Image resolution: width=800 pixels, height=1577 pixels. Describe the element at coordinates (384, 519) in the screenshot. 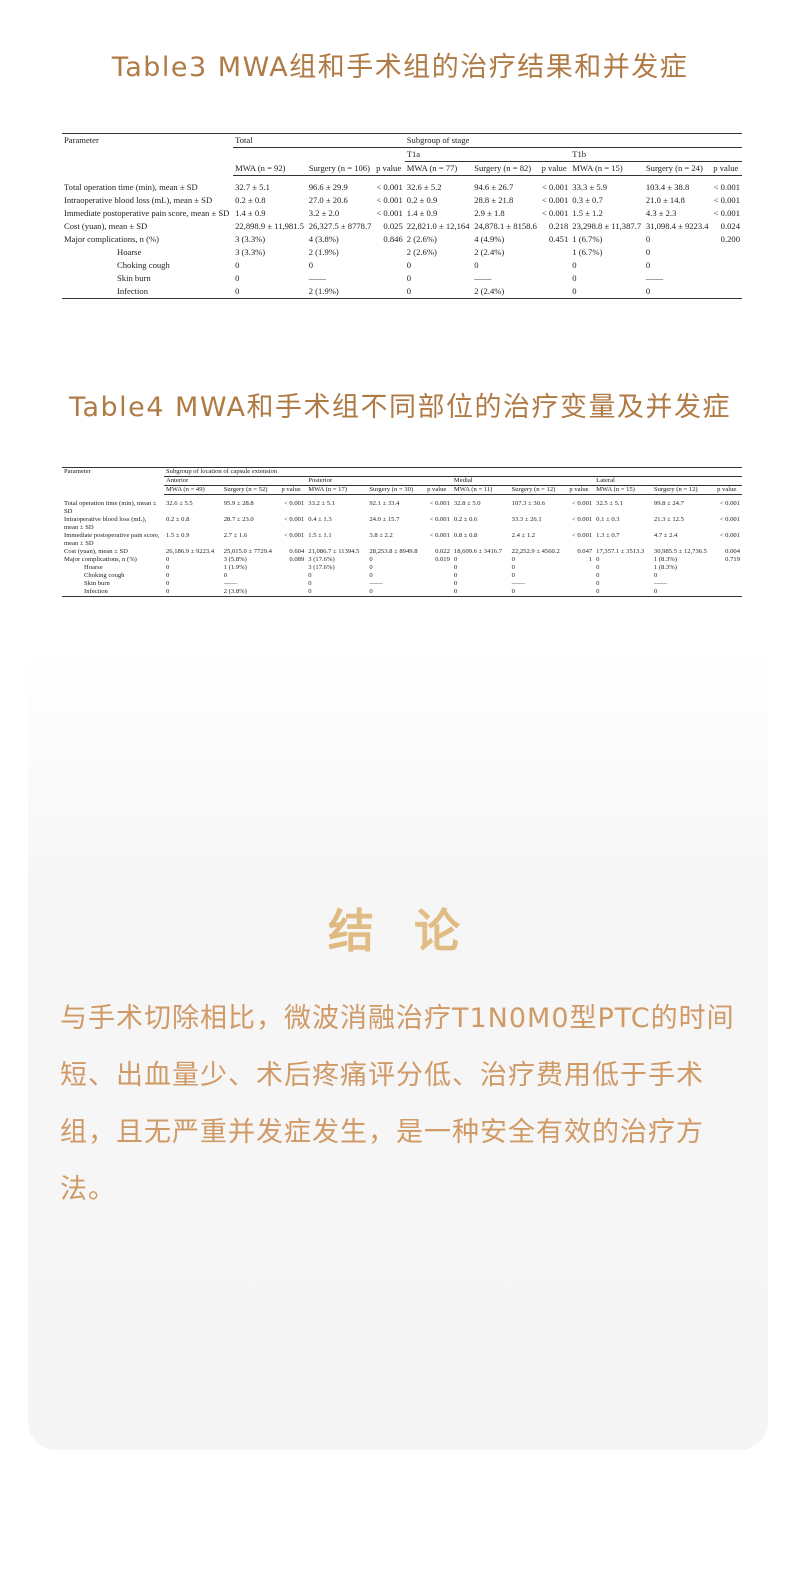

I see `table-cell: 24.0 ± 15.7` at that location.